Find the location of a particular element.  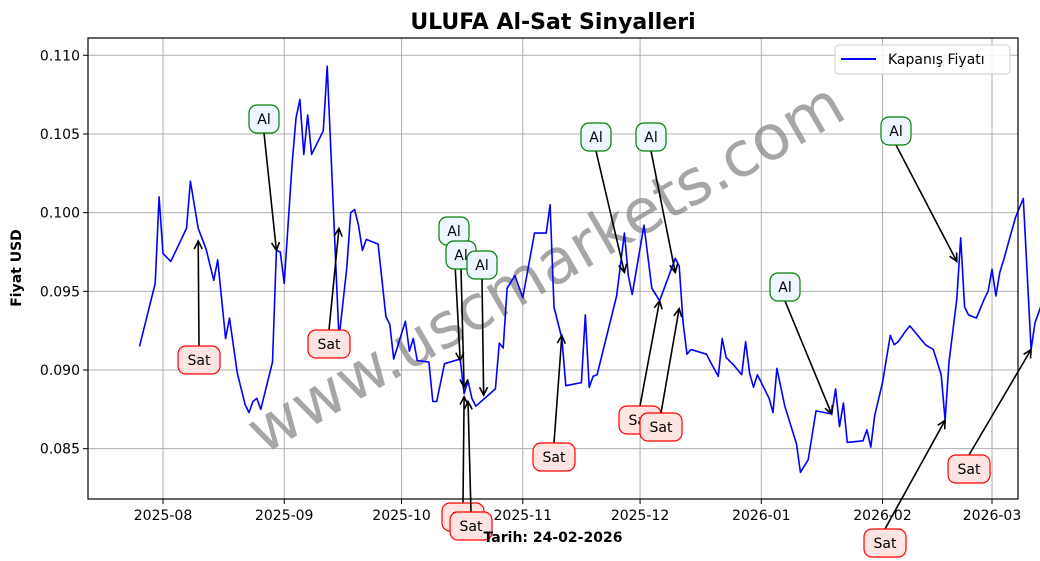

legend-box is located at coordinates (922, 59).